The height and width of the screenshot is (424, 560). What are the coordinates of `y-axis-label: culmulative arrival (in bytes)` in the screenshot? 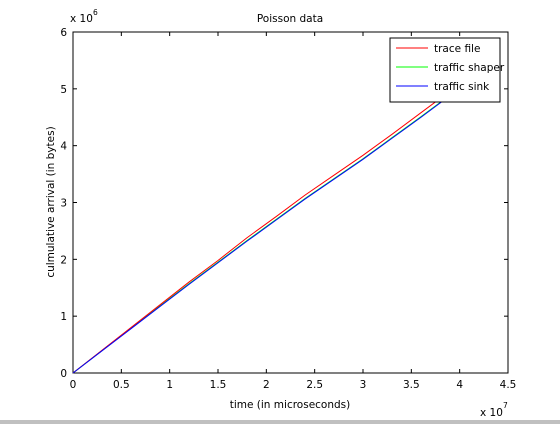 It's located at (51, 201).